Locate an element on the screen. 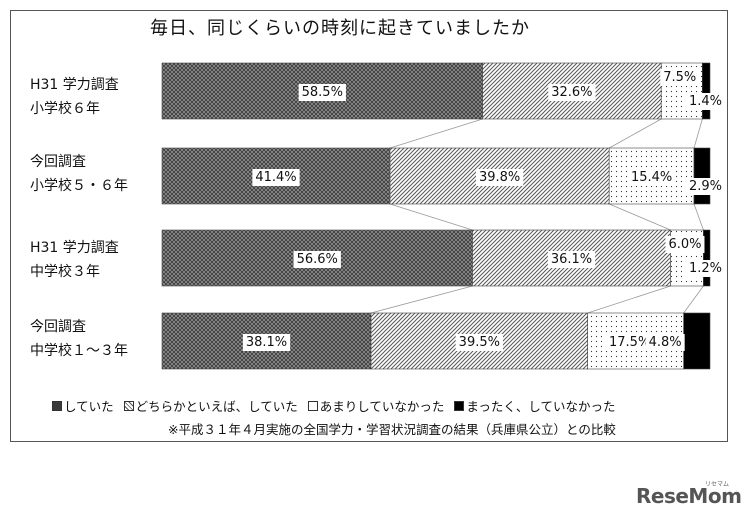 Image resolution: width=744 pixels, height=523 pixels. legend-item-4: まったく、していなかった is located at coordinates (535, 405).